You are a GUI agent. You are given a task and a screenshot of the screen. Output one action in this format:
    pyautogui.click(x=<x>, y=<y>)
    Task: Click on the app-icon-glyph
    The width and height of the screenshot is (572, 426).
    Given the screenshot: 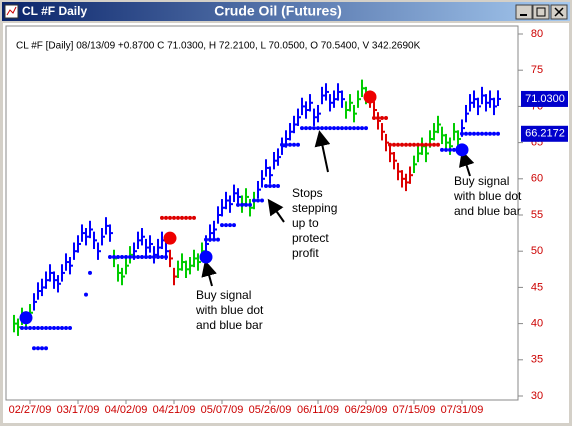 What is the action you would take?
    pyautogui.click(x=11, y=11)
    